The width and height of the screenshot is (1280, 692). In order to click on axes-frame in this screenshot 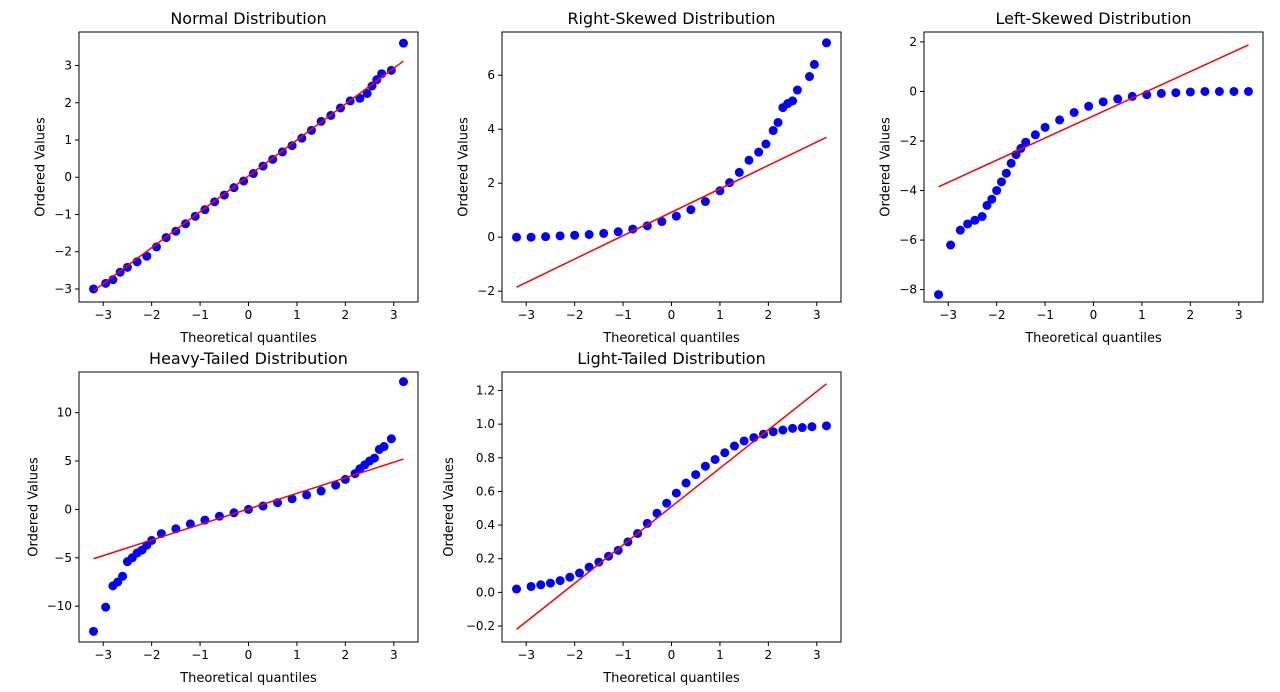, I will do `click(248, 167)`.